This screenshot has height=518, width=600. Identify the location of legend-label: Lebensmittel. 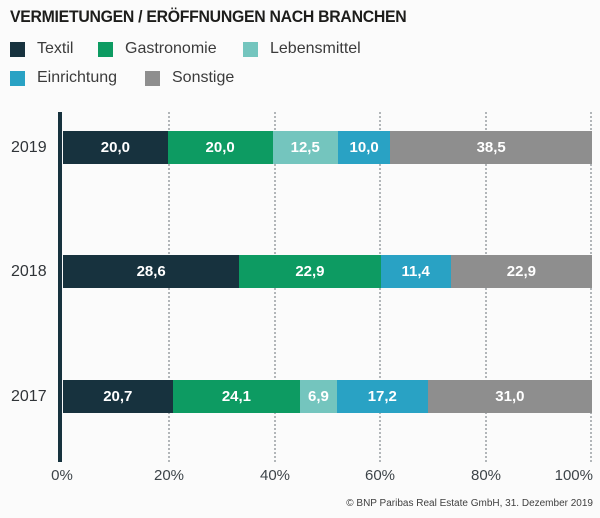
(315, 48).